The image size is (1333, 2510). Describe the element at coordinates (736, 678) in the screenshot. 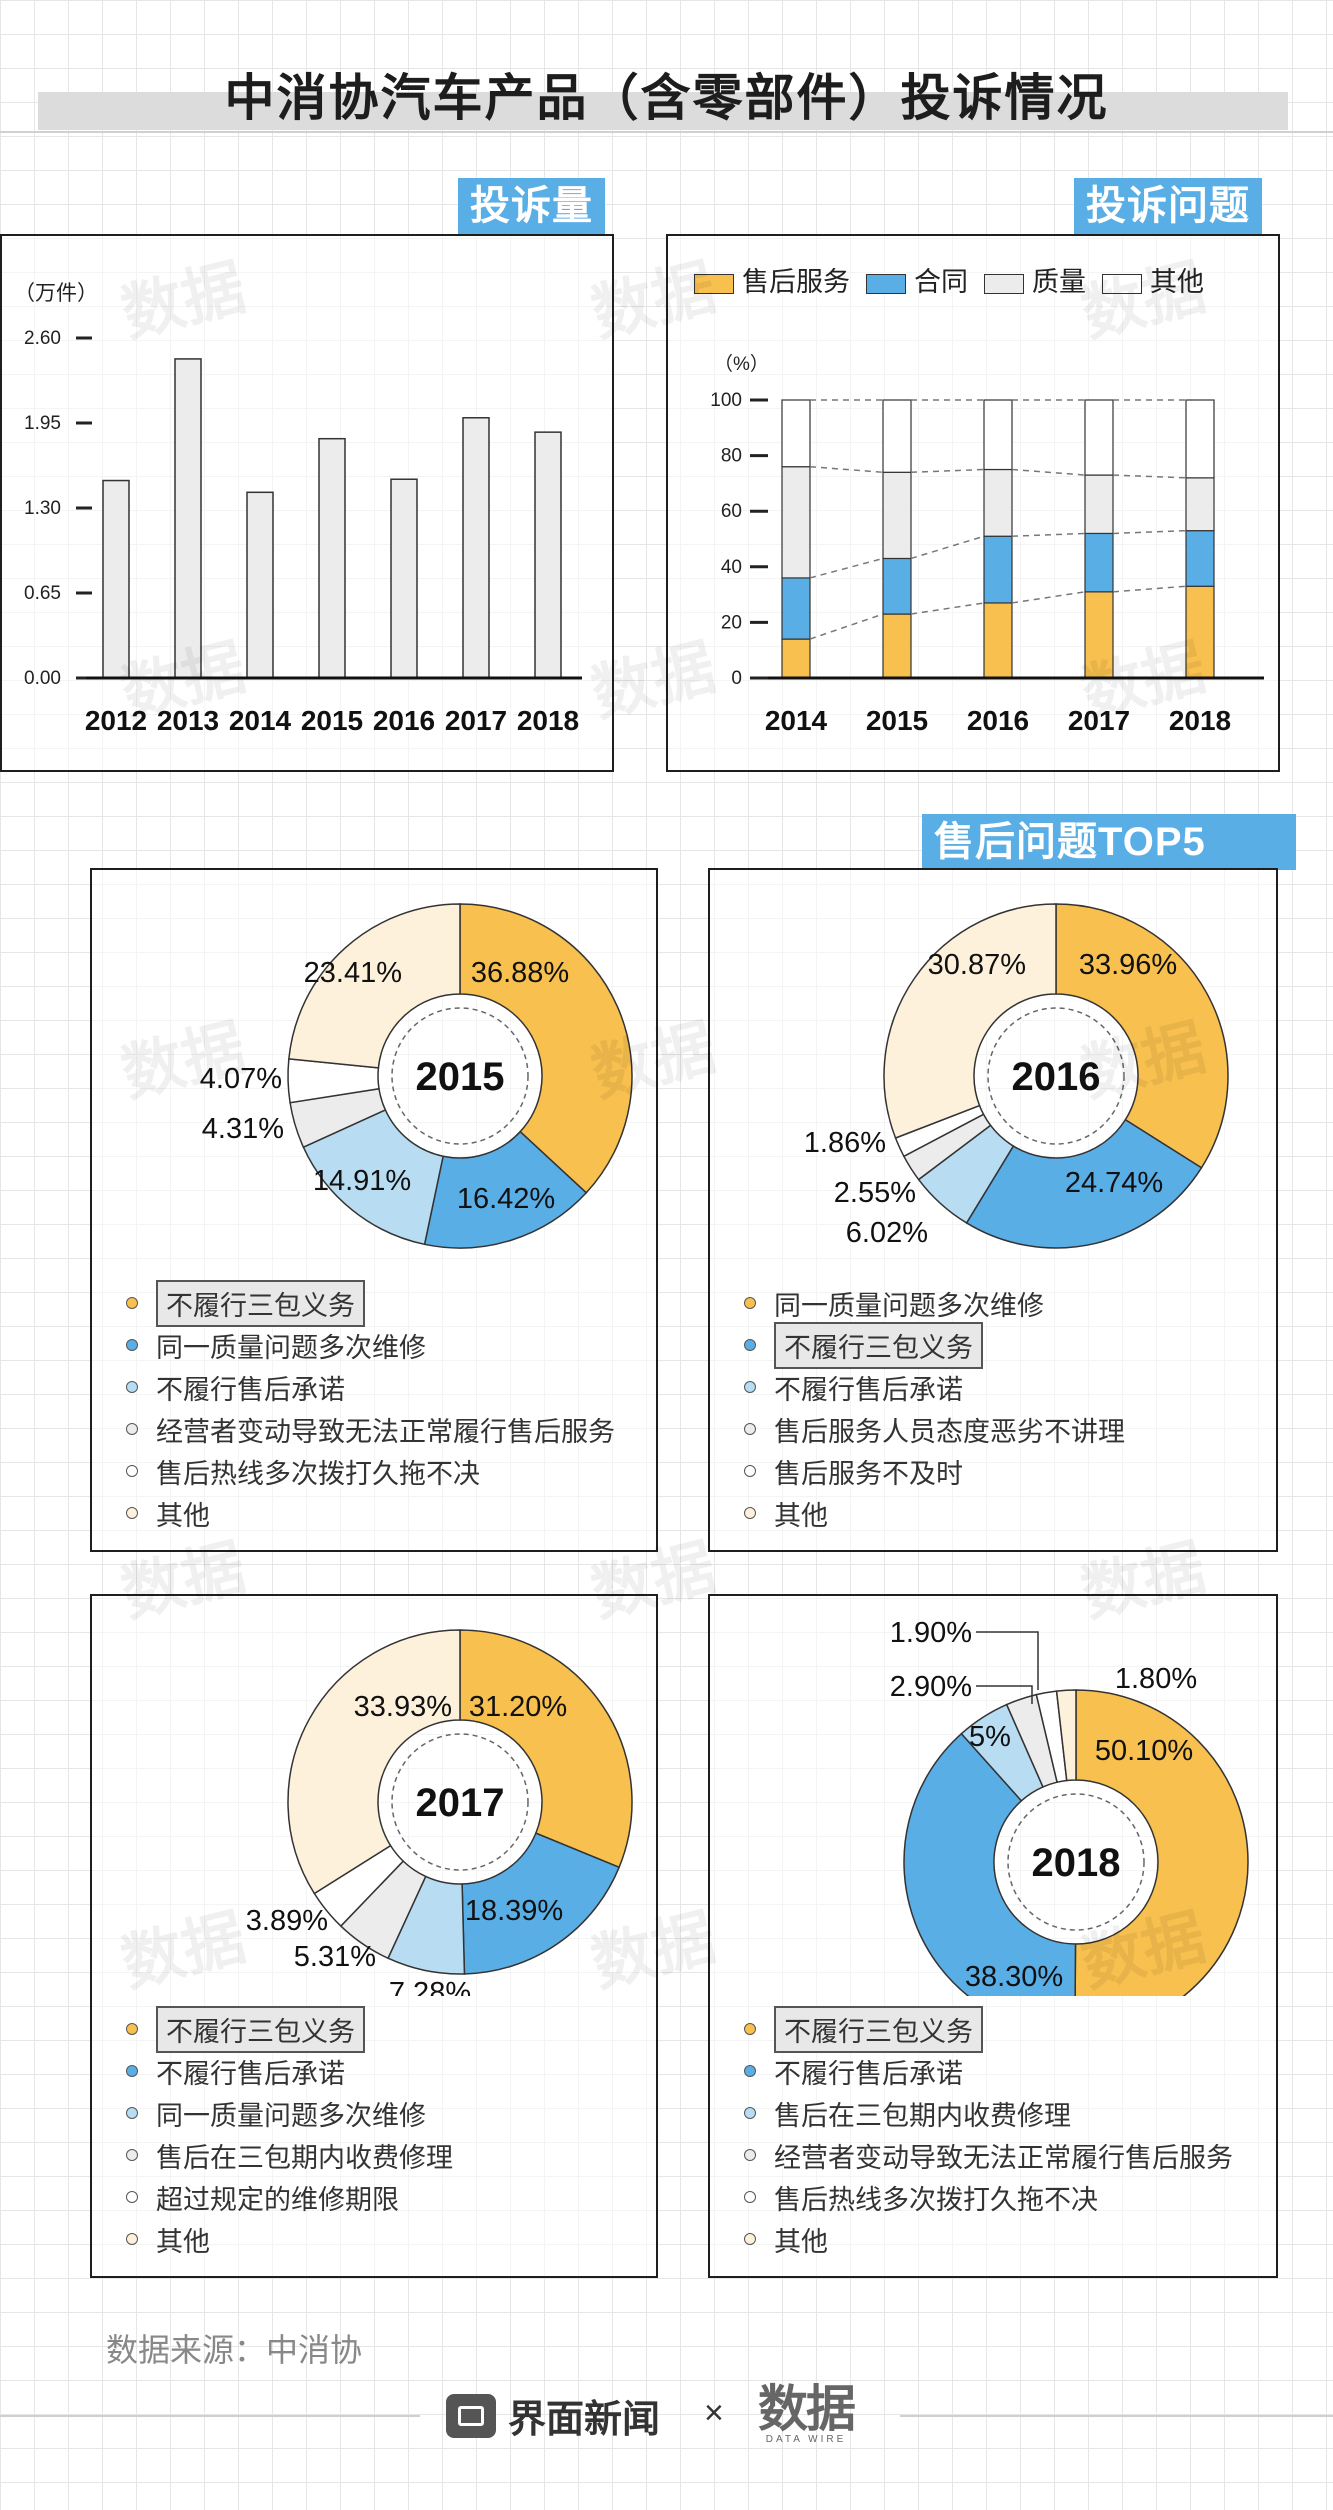

I see `y-tick-label: 0` at that location.